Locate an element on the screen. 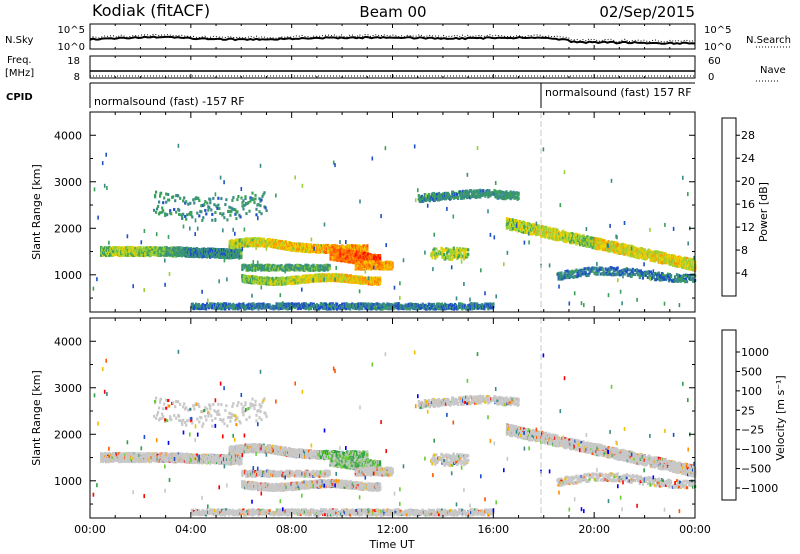  freq-rtick-top: 60 is located at coordinates (714, 61).